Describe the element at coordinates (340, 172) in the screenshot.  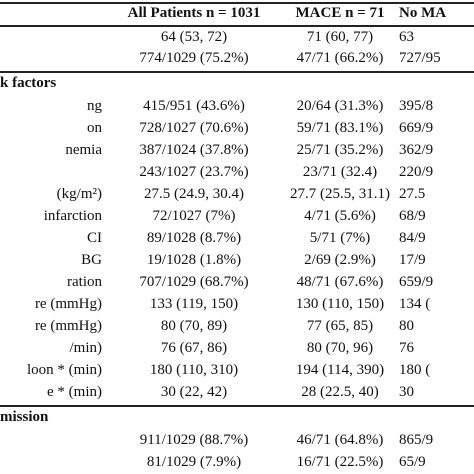
I see `mace-value: 23/71 (32.4)` at that location.